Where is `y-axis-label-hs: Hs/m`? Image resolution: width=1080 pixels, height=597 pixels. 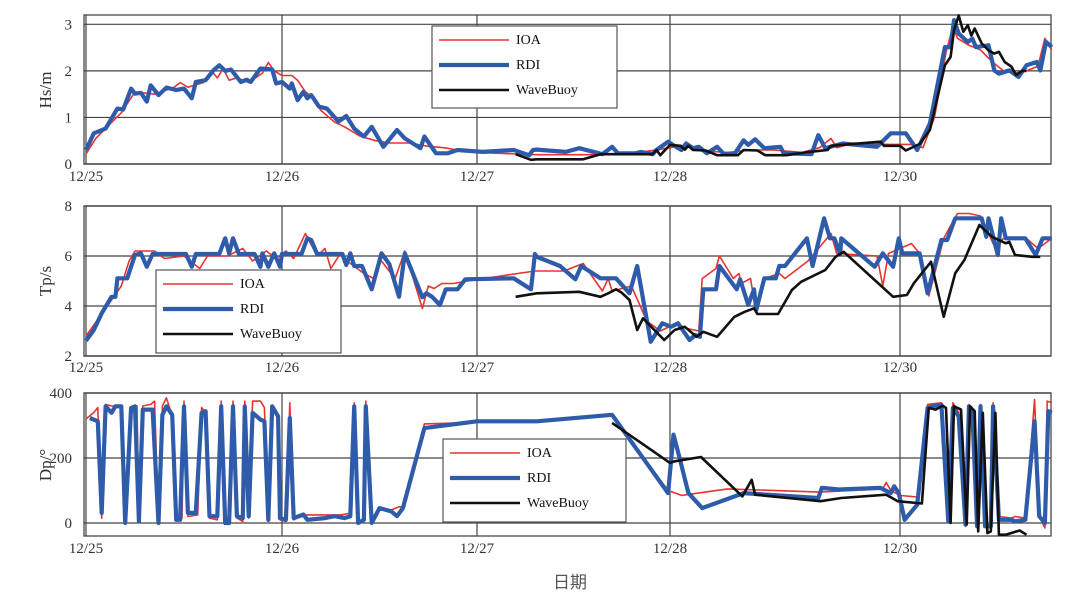
y-axis-label-hs: Hs/m is located at coordinates (45, 90).